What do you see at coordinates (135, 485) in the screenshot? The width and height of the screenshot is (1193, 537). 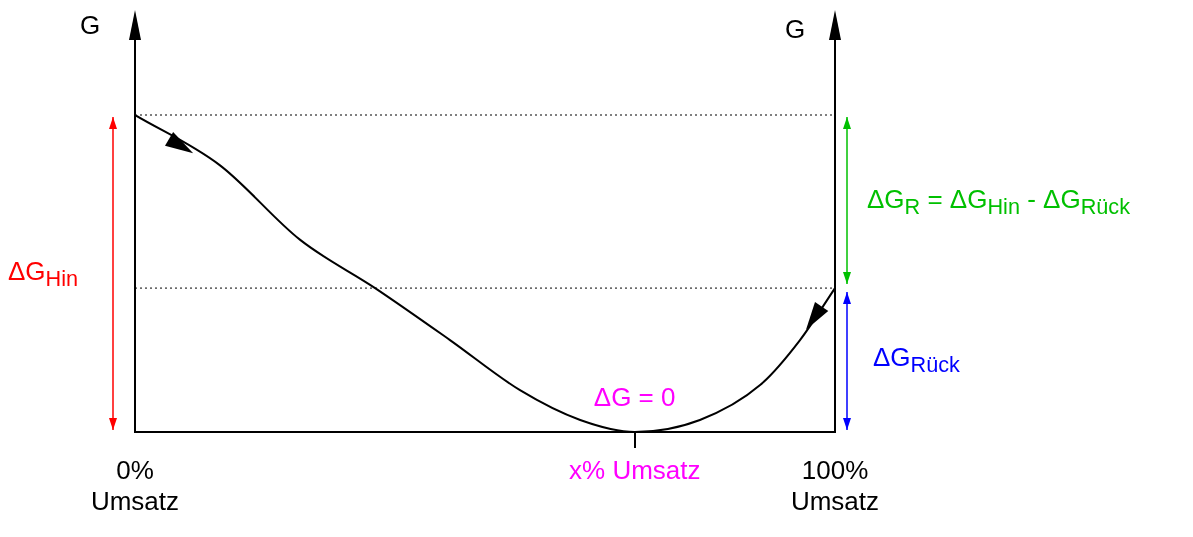 I see `x-tick-label: 0% Umsatz` at bounding box center [135, 485].